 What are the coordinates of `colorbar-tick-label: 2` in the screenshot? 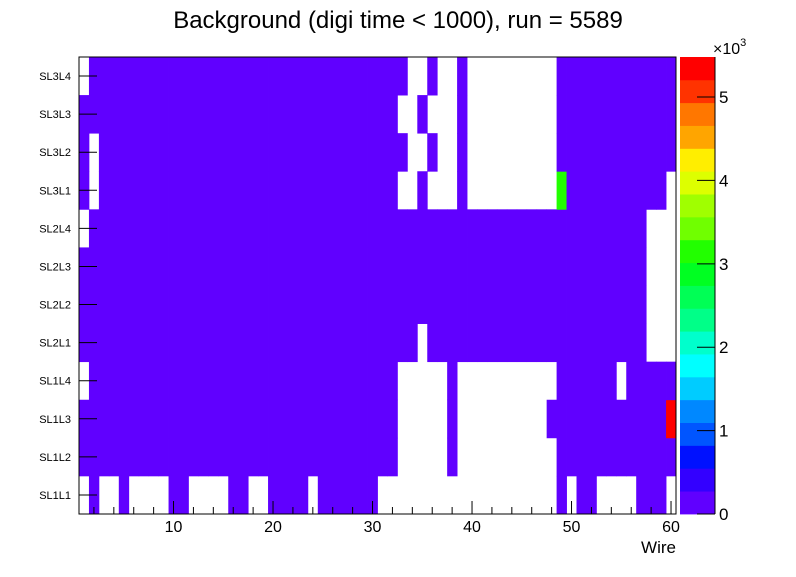 It's located at (723, 347).